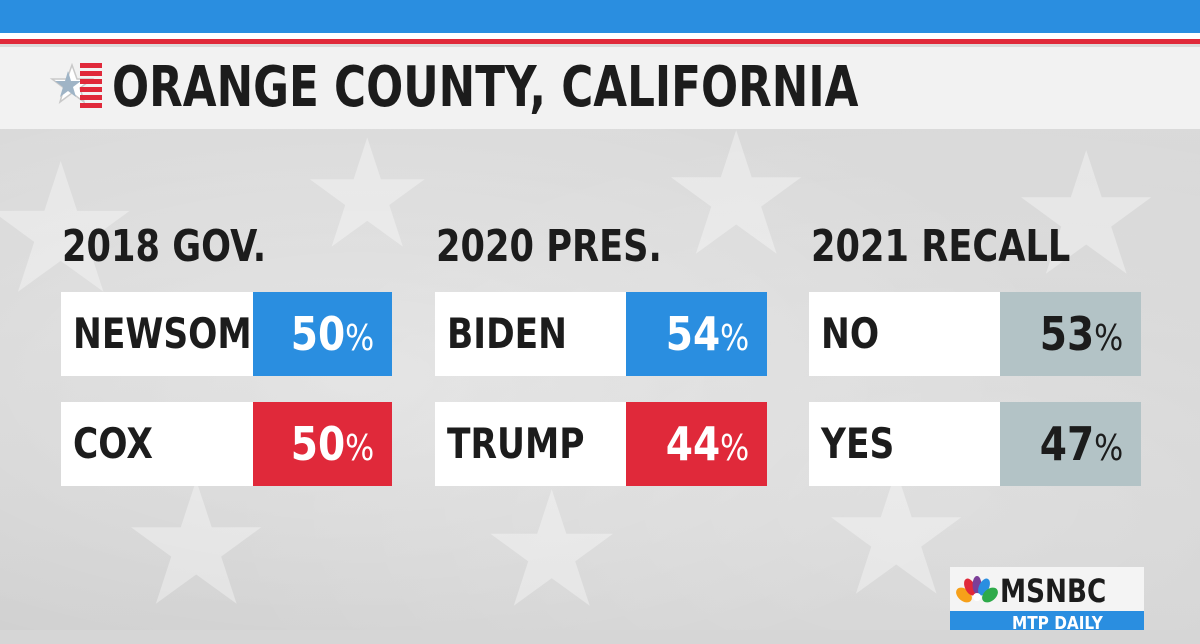  Describe the element at coordinates (549, 246) in the screenshot. I see `column-title-2020-pres: 2020 PRES.` at that location.